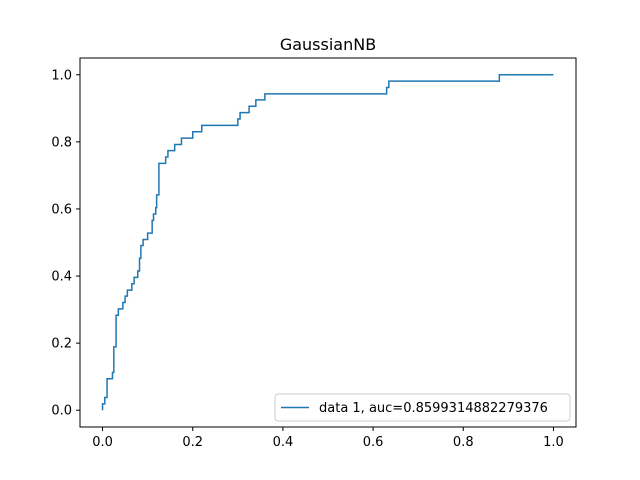 This screenshot has height=480, width=640. I want to click on y-tick-label: 0.0, so click(61, 411).